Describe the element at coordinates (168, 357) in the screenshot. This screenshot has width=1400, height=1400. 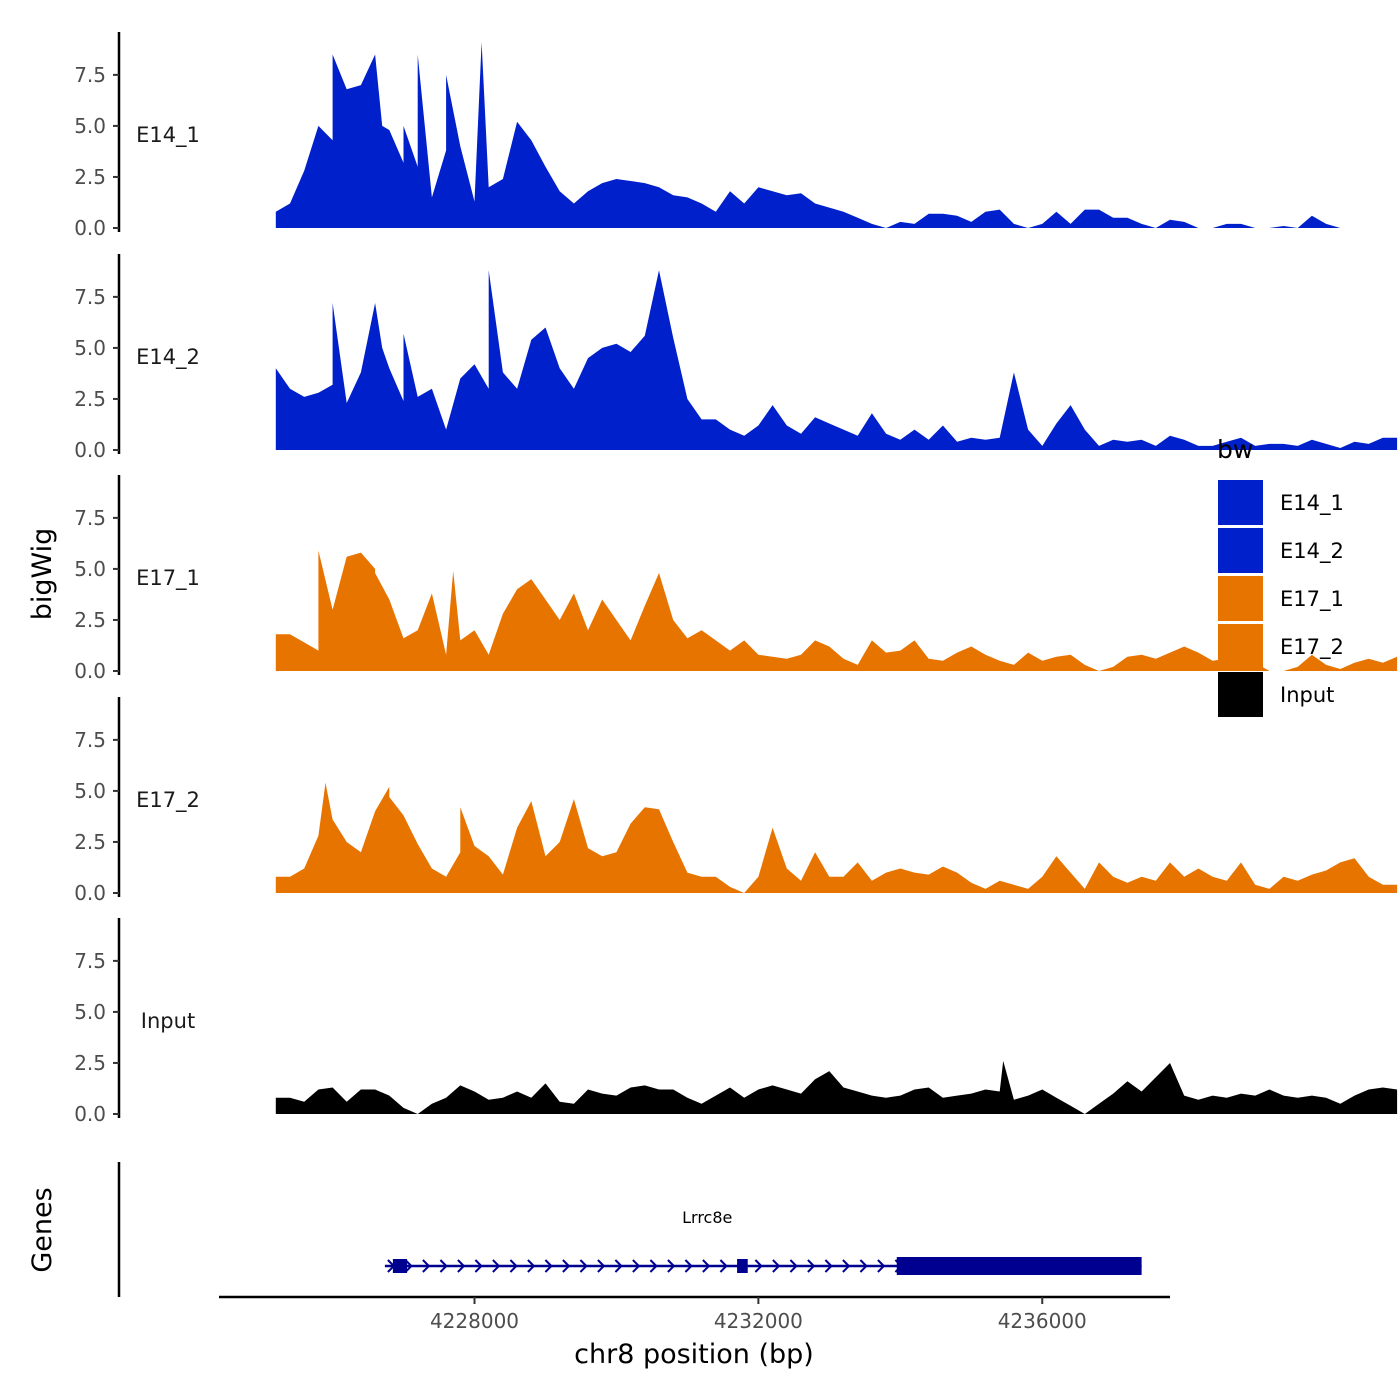
I see `track-label: E14_2` at that location.